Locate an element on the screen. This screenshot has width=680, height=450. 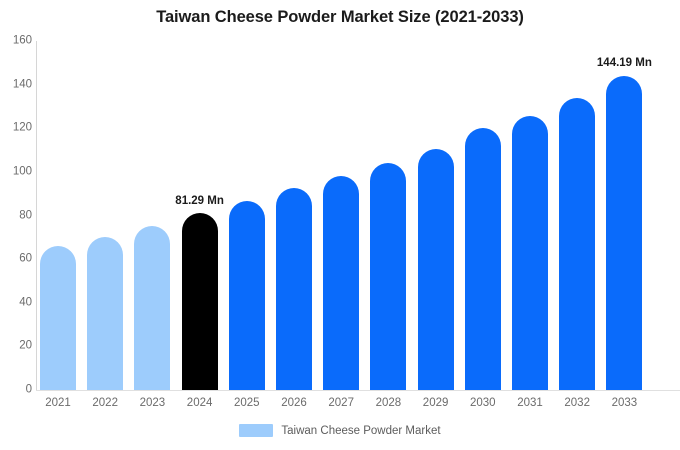
y-axis-tick-label: 40 is located at coordinates (25, 302).